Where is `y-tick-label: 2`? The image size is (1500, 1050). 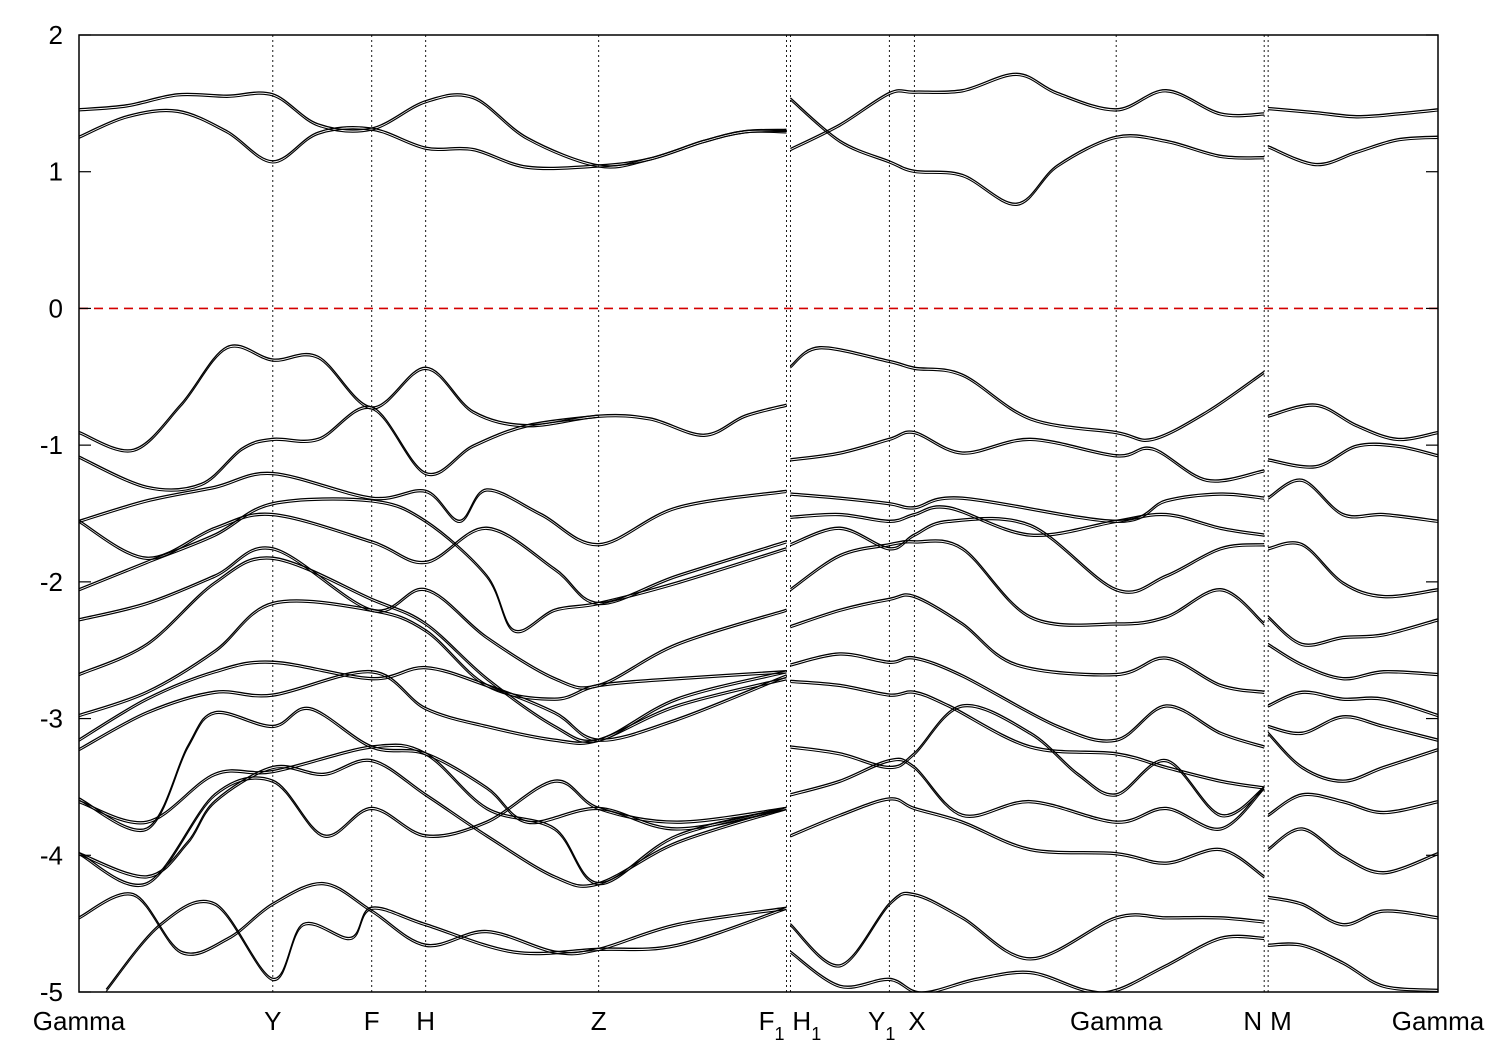
y-tick-label: 2 is located at coordinates (56, 35).